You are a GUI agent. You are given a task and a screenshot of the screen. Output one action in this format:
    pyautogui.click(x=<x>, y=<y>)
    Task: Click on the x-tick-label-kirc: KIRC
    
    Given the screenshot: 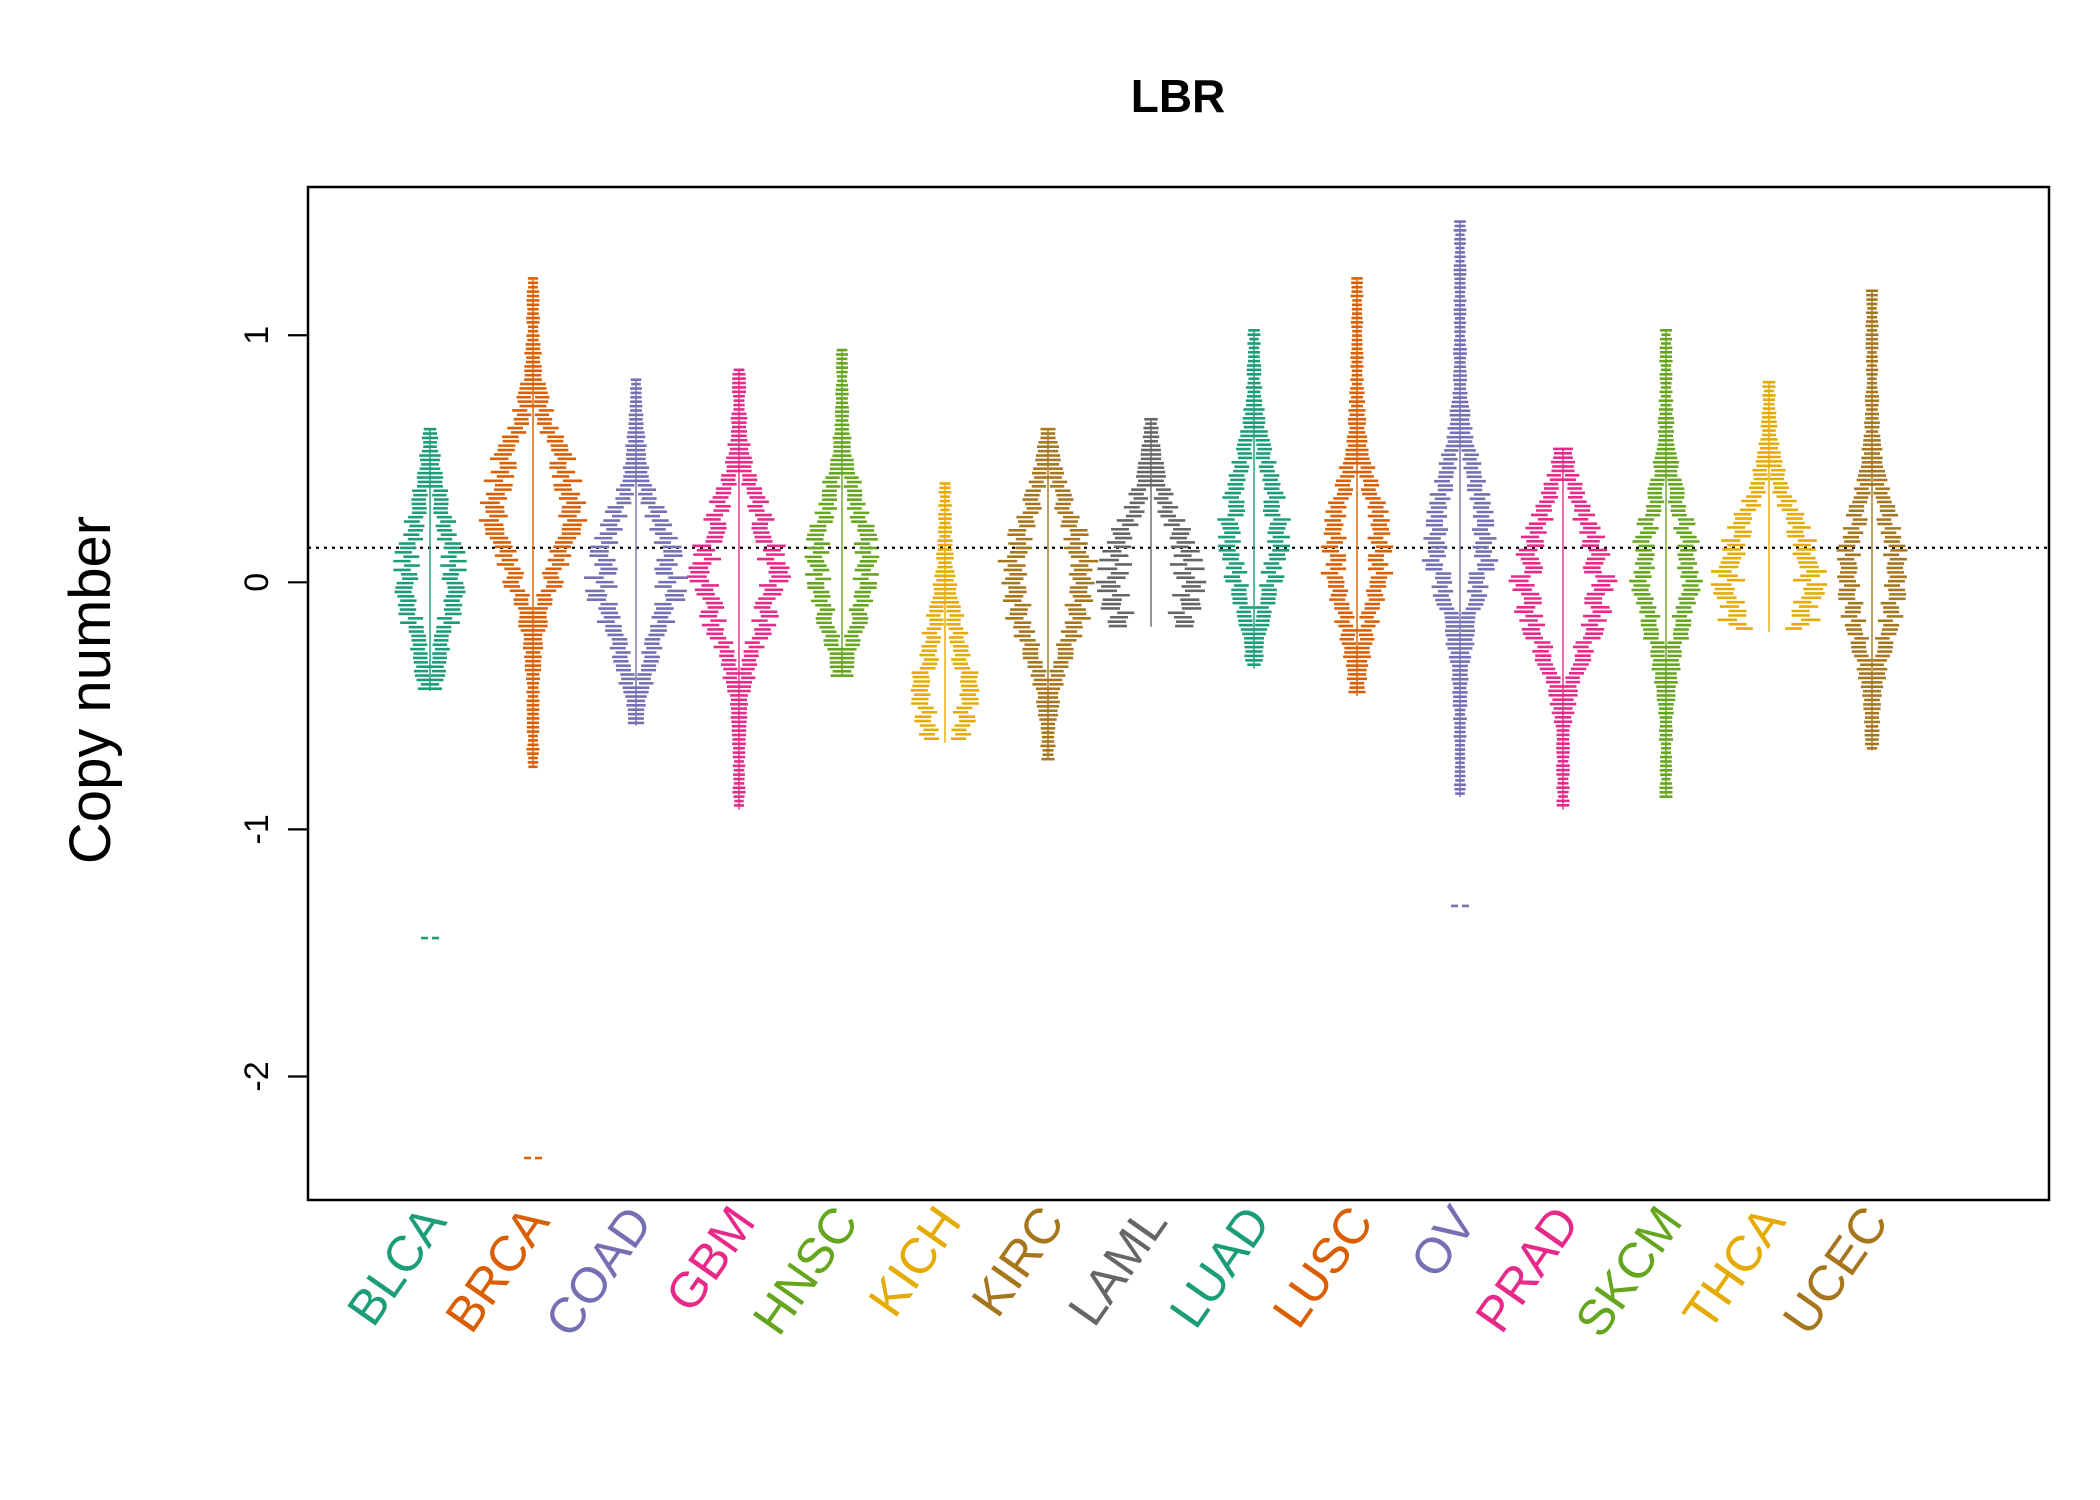 What is the action you would take?
    pyautogui.click(x=1018, y=1261)
    